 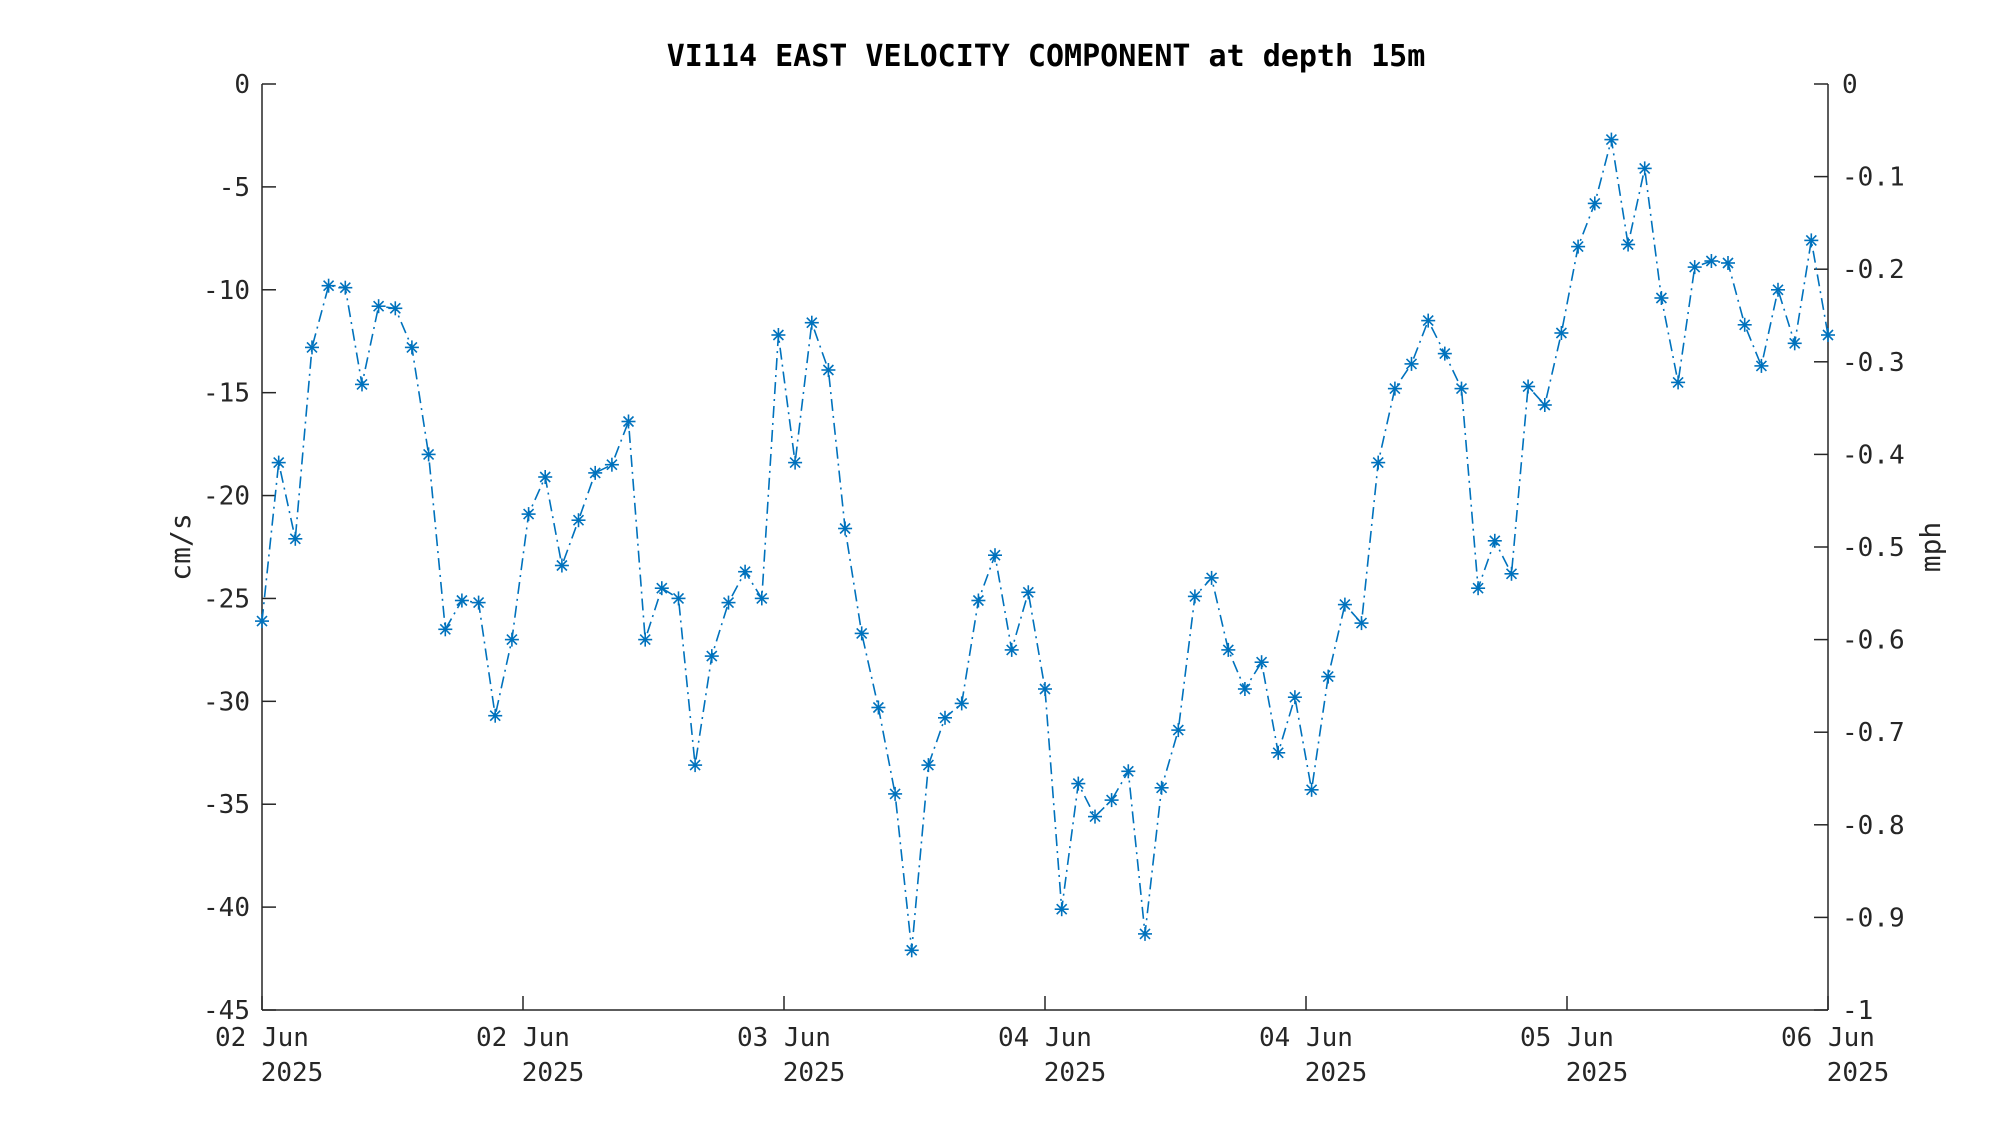 I want to click on y-right-tick-label: -0.9, so click(x=1873, y=918).